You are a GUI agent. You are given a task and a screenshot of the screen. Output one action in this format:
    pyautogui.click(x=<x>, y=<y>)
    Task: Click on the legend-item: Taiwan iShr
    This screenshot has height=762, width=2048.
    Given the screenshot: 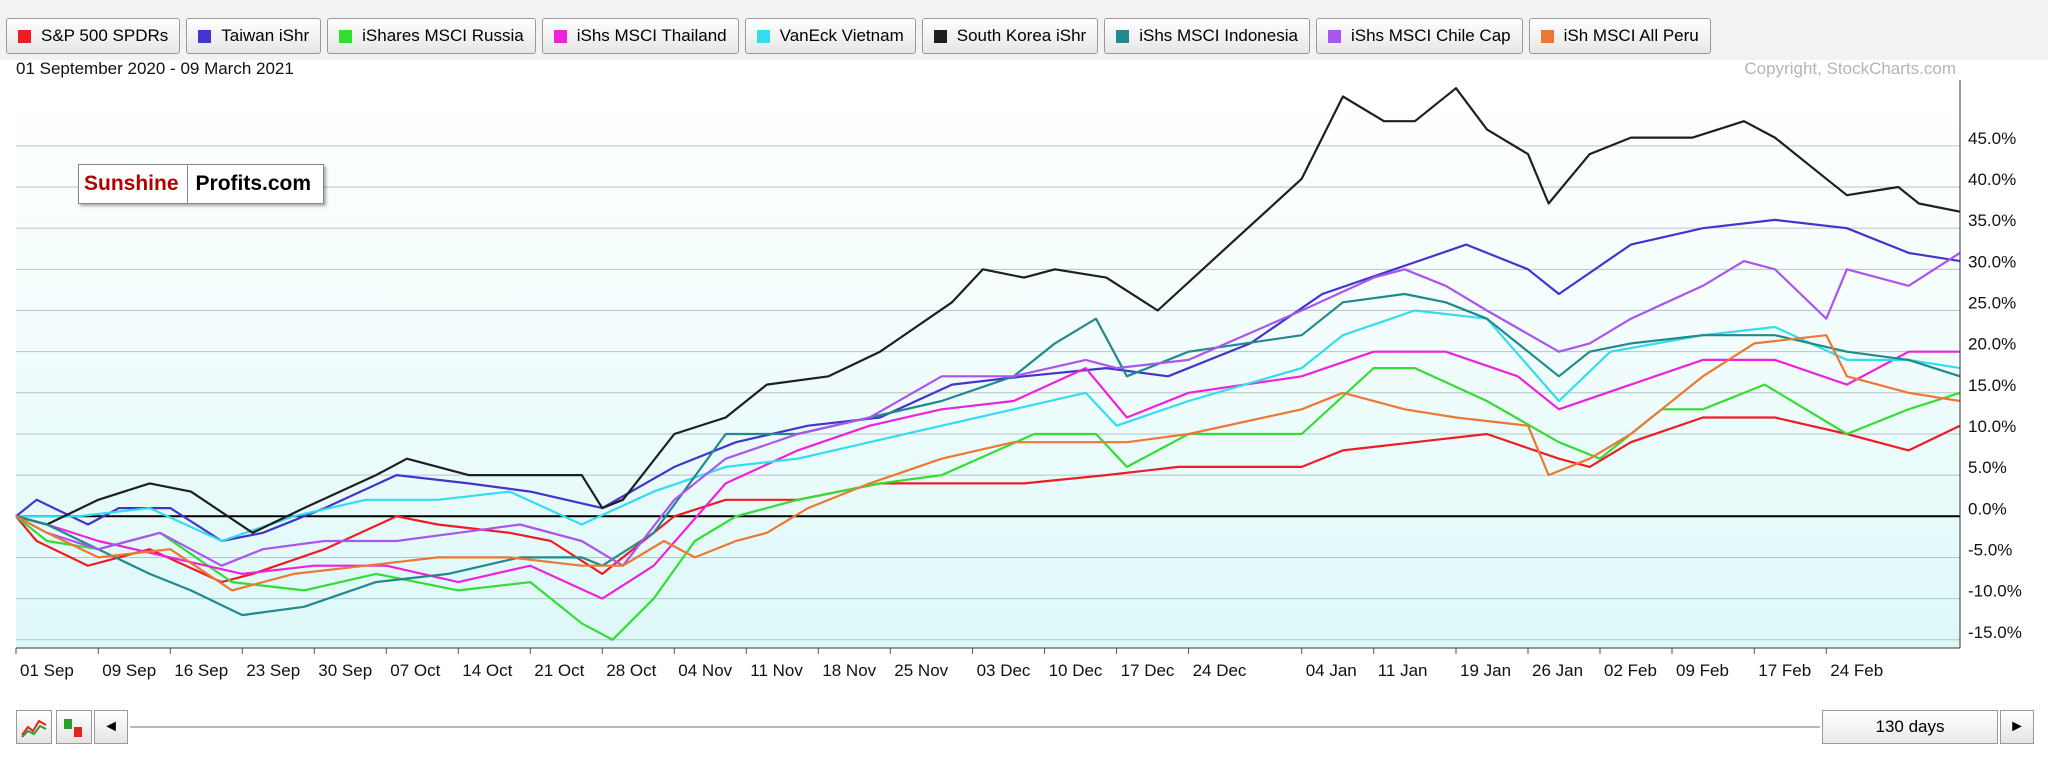 What is the action you would take?
    pyautogui.click(x=254, y=36)
    